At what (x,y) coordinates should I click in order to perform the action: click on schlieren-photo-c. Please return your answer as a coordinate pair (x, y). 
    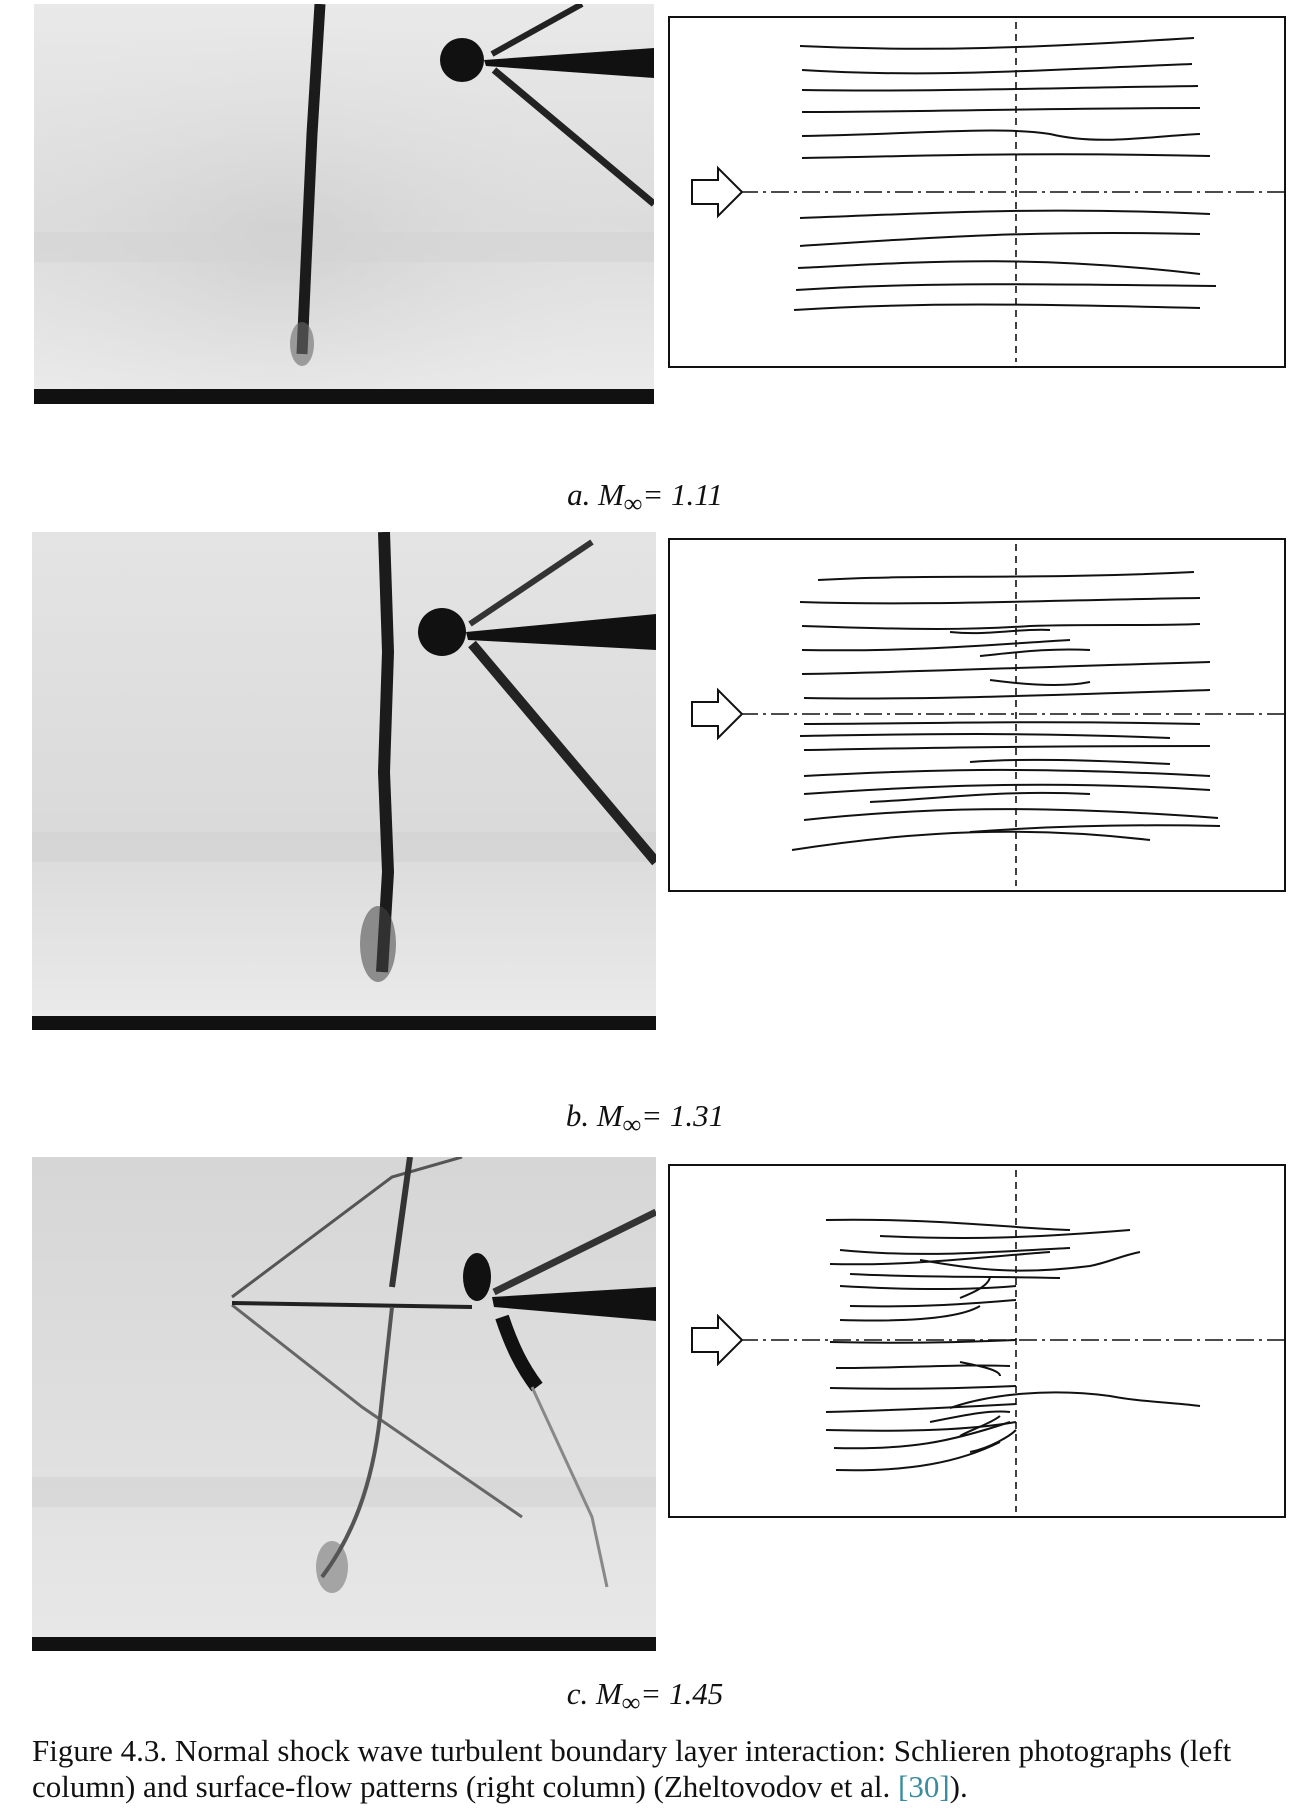
    Looking at the image, I should click on (344, 1404).